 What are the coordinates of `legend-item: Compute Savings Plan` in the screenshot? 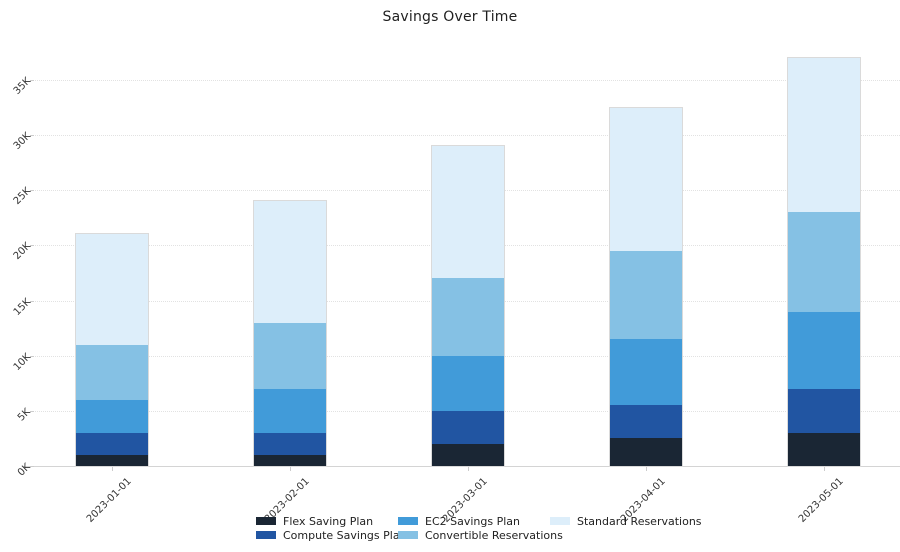 It's located at (331, 535).